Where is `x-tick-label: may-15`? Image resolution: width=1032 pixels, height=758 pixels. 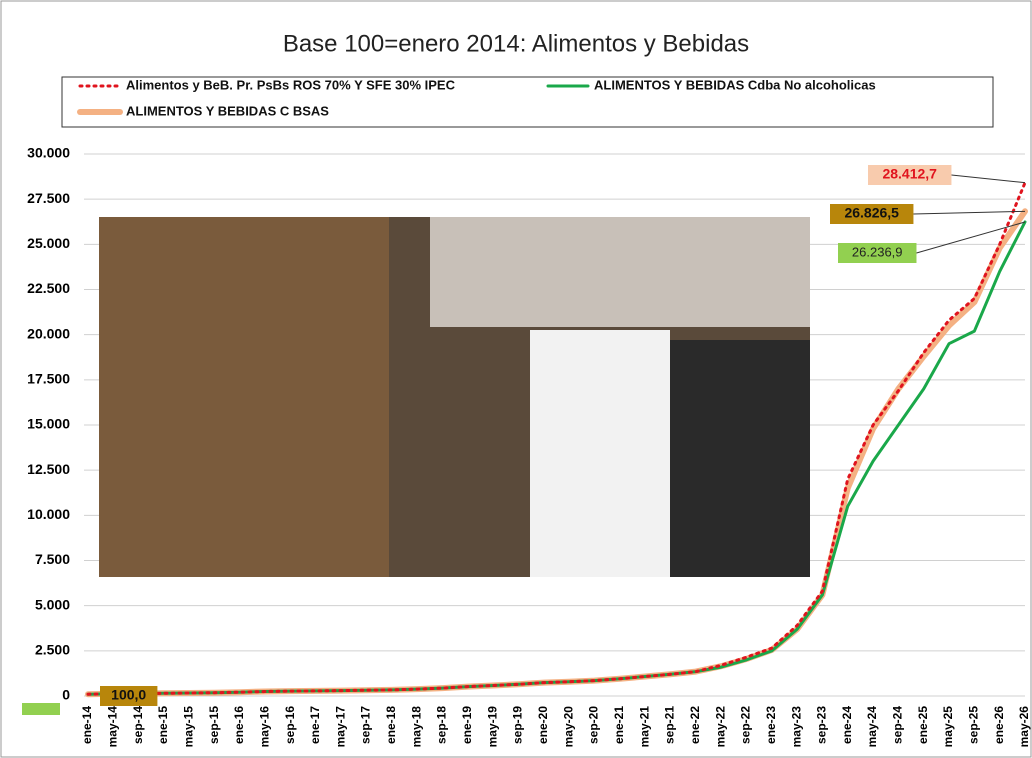
x-tick-label: may-15 is located at coordinates (188, 727).